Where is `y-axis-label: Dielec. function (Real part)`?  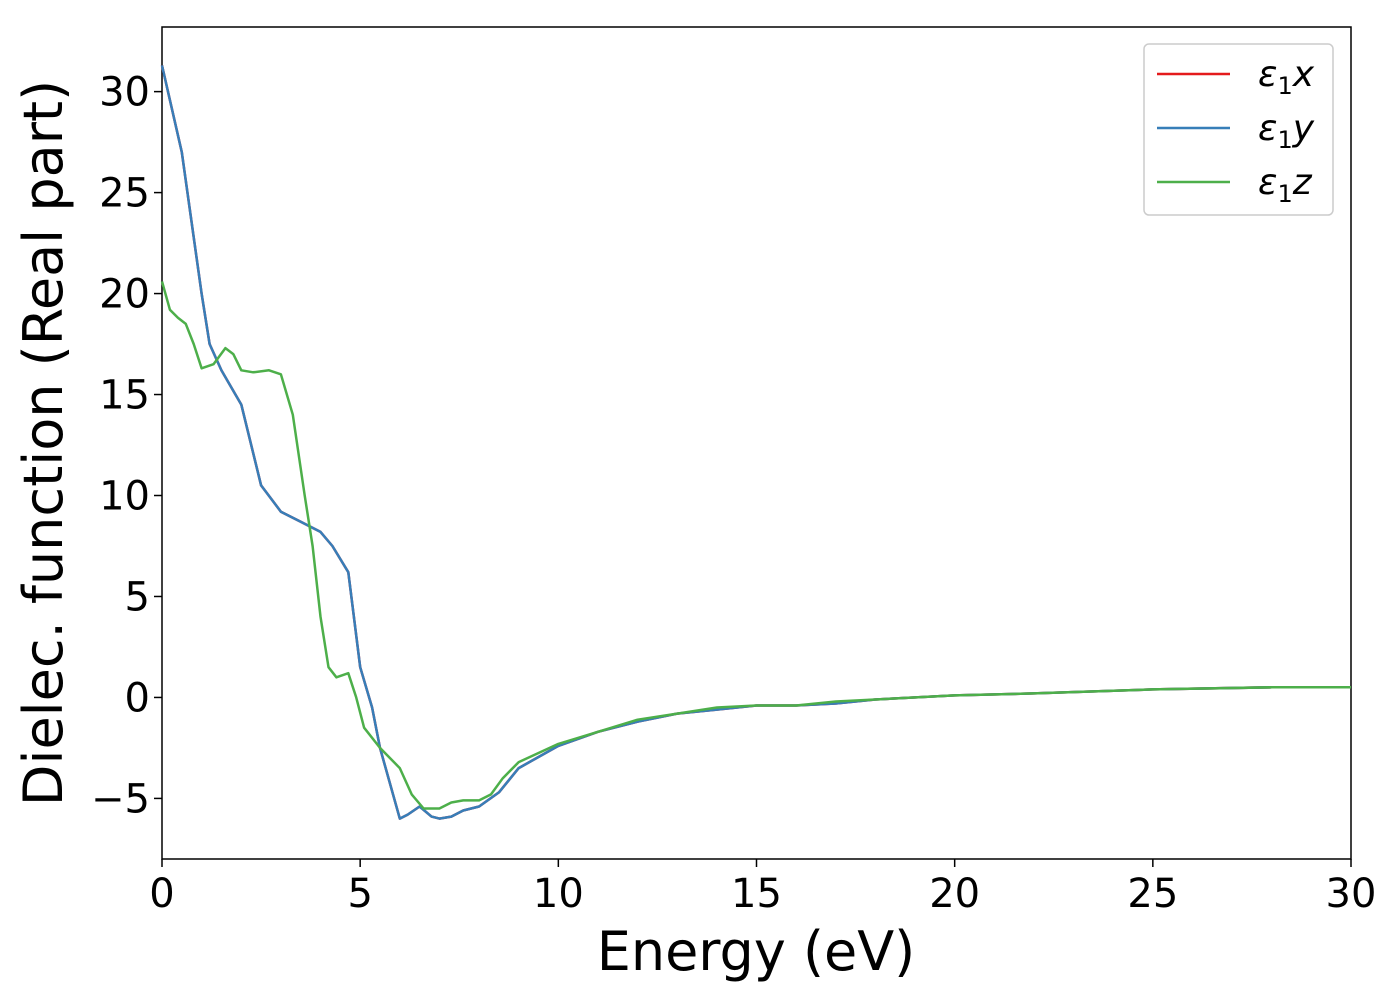
y-axis-label: Dielec. function (Real part) is located at coordinates (43, 443).